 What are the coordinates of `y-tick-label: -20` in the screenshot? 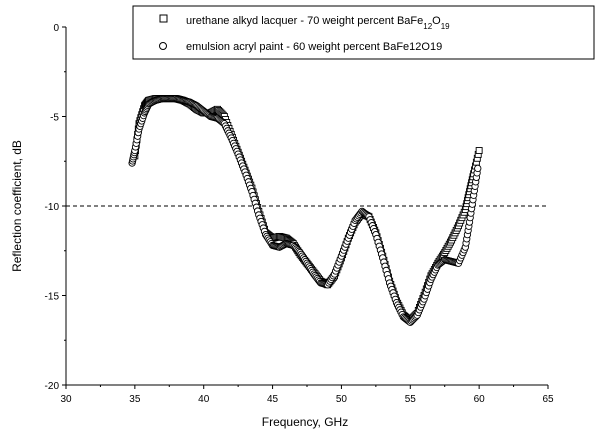 It's located at (52, 386).